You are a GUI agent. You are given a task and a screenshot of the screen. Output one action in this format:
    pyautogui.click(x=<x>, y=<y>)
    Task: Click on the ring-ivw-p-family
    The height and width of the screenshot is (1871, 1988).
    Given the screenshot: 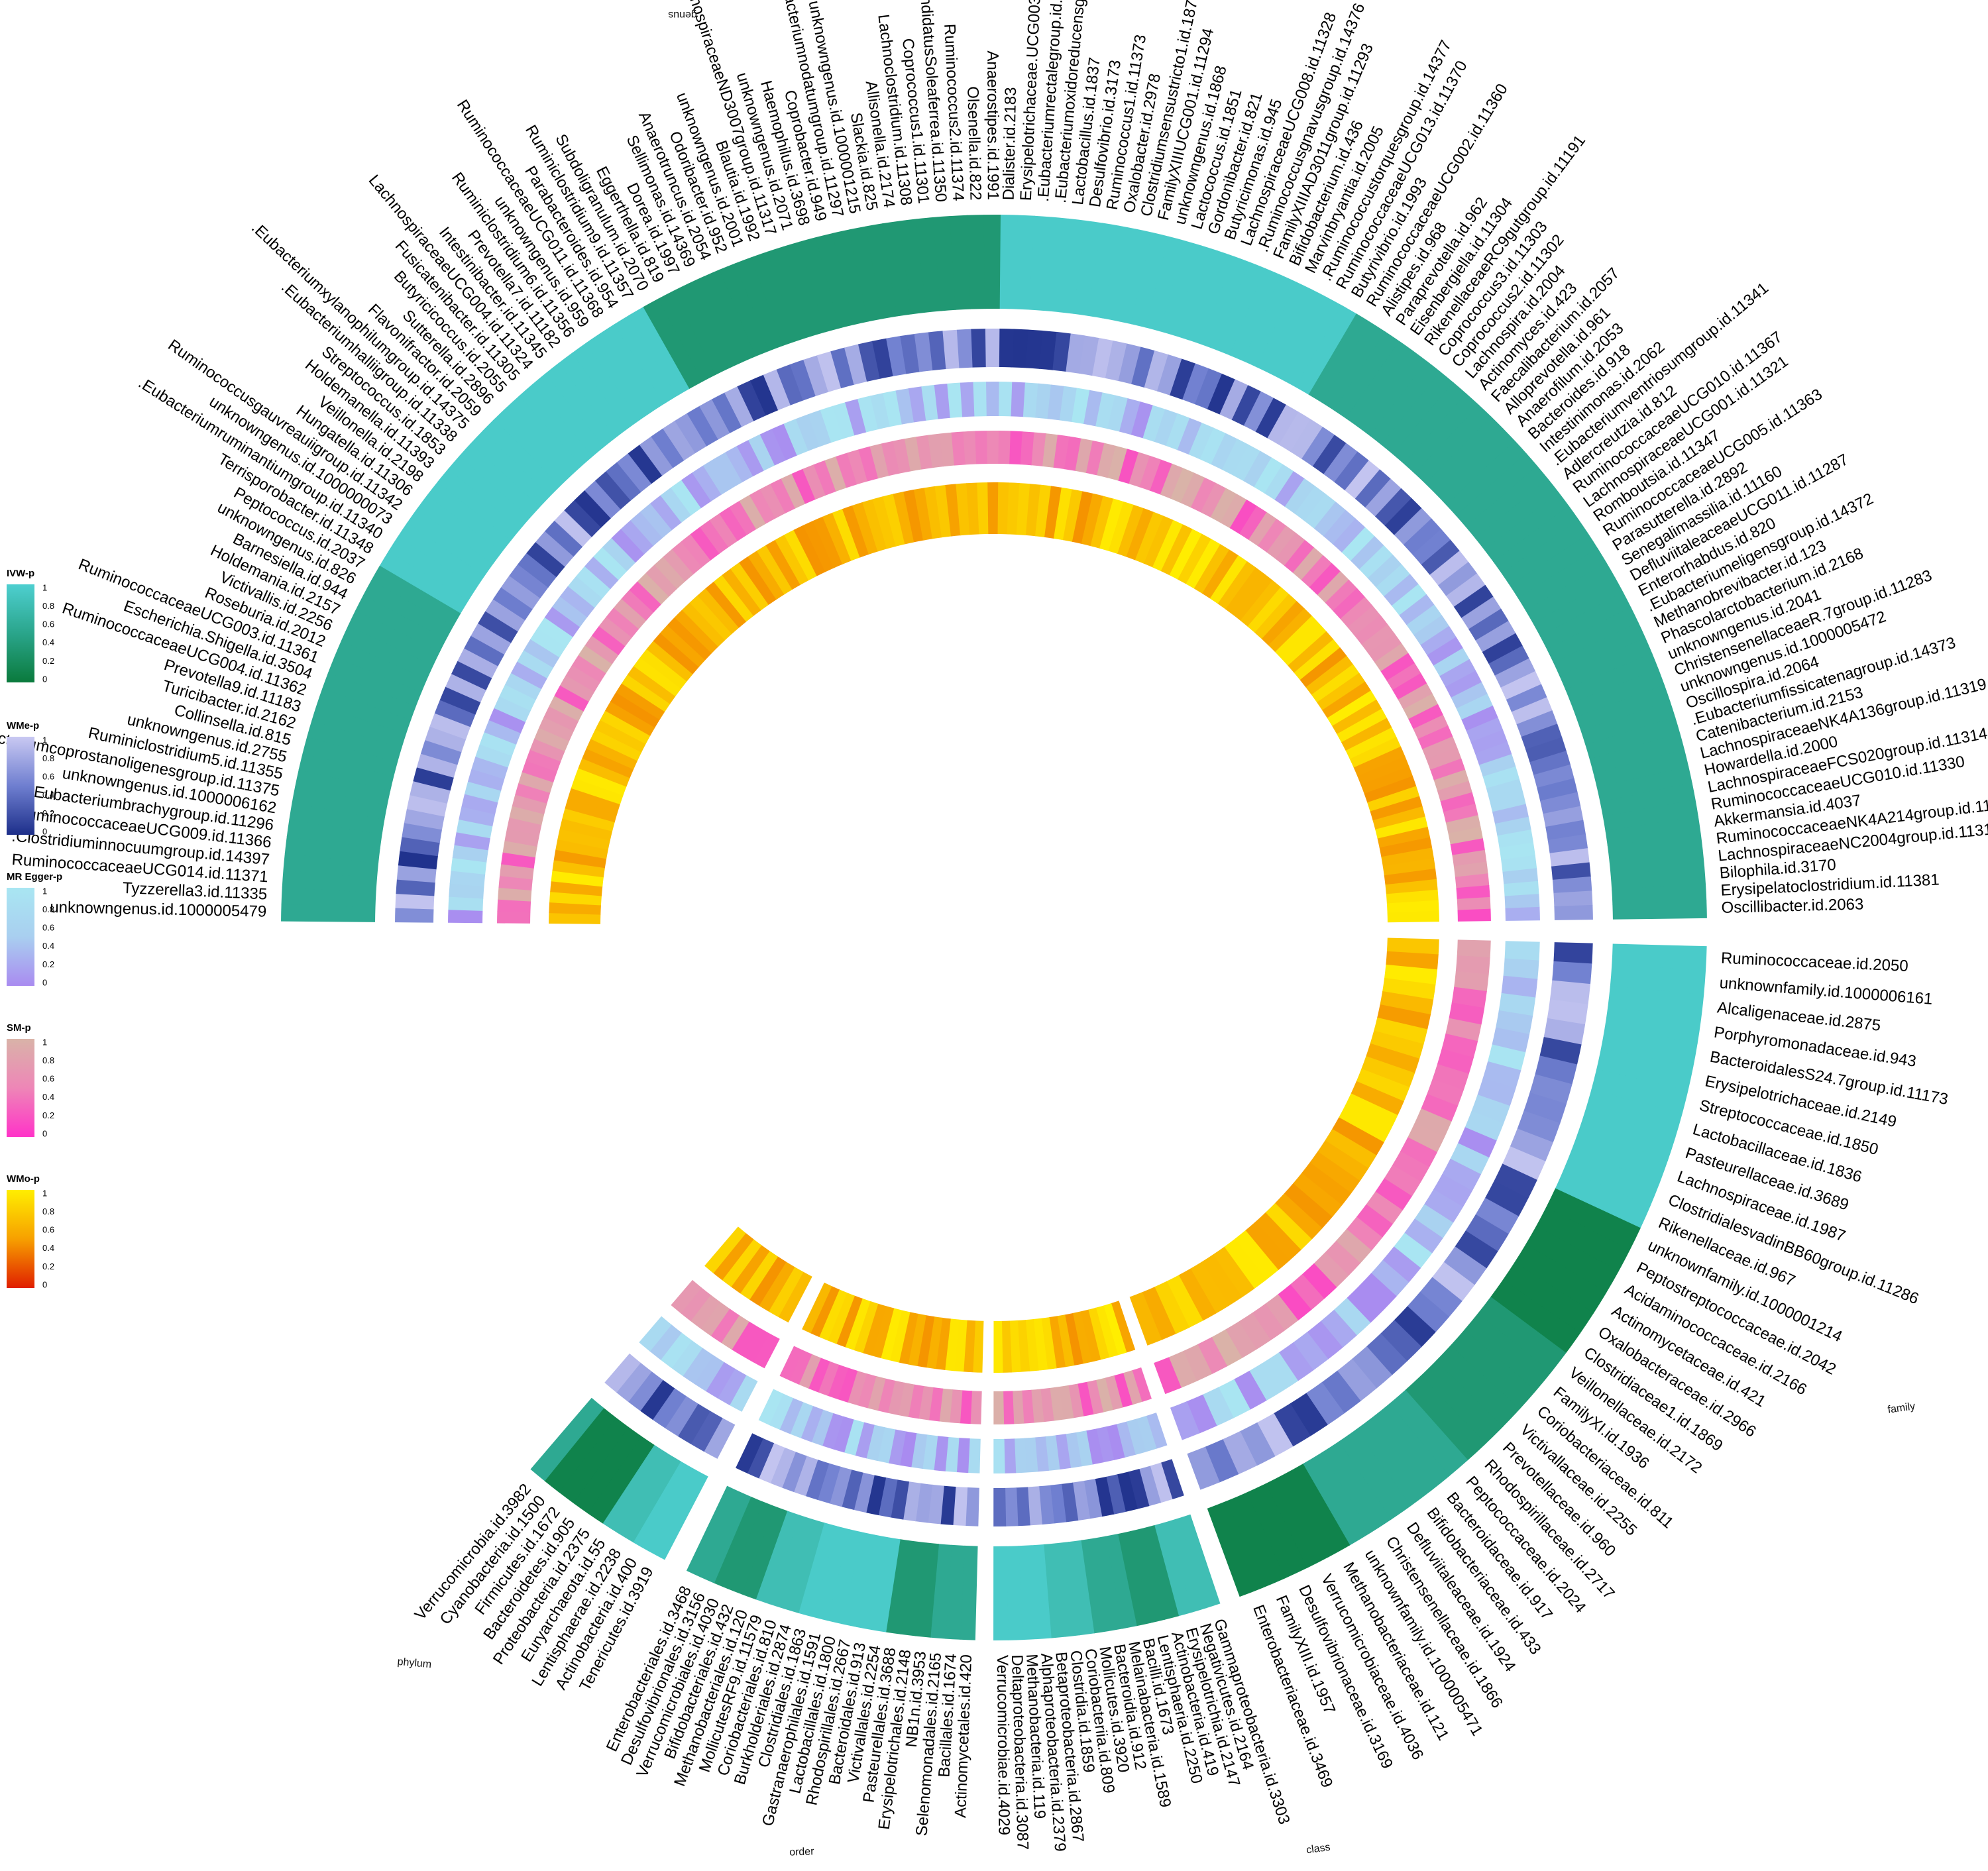 What is the action you would take?
    pyautogui.click(x=1457, y=1270)
    